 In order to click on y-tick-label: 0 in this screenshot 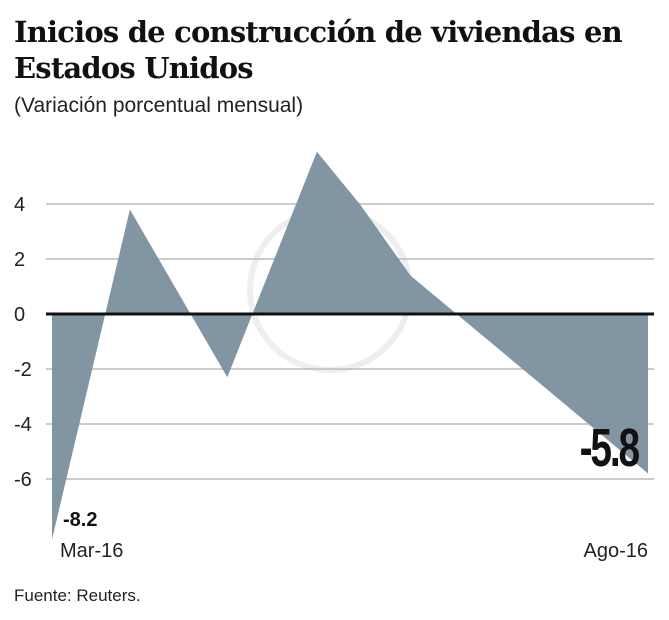, I will do `click(19, 315)`.